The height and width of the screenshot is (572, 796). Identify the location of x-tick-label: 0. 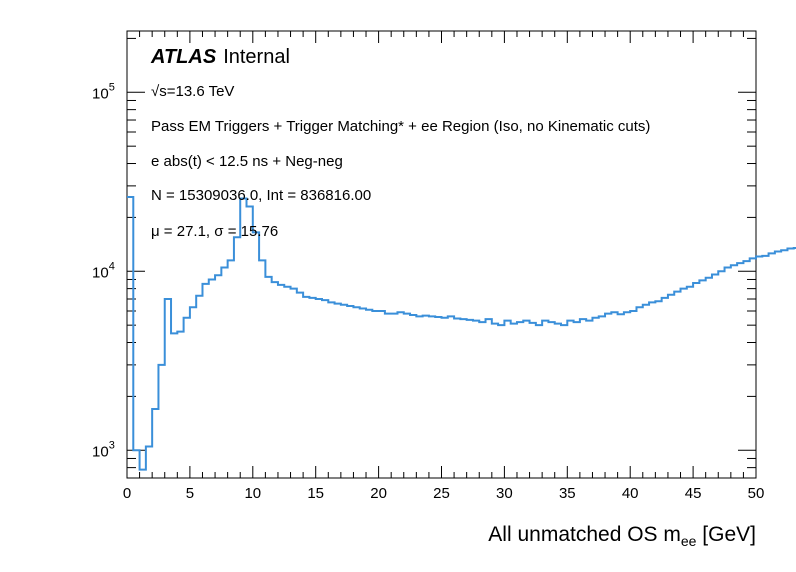
(127, 493).